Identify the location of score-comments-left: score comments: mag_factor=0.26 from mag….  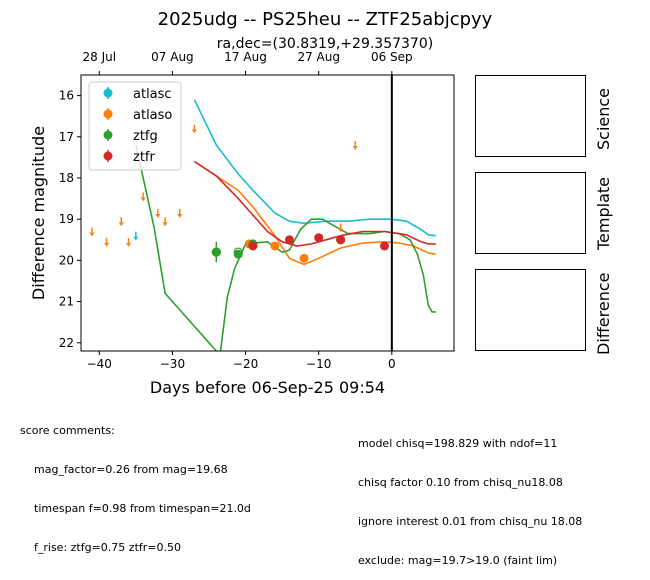
(135, 482).